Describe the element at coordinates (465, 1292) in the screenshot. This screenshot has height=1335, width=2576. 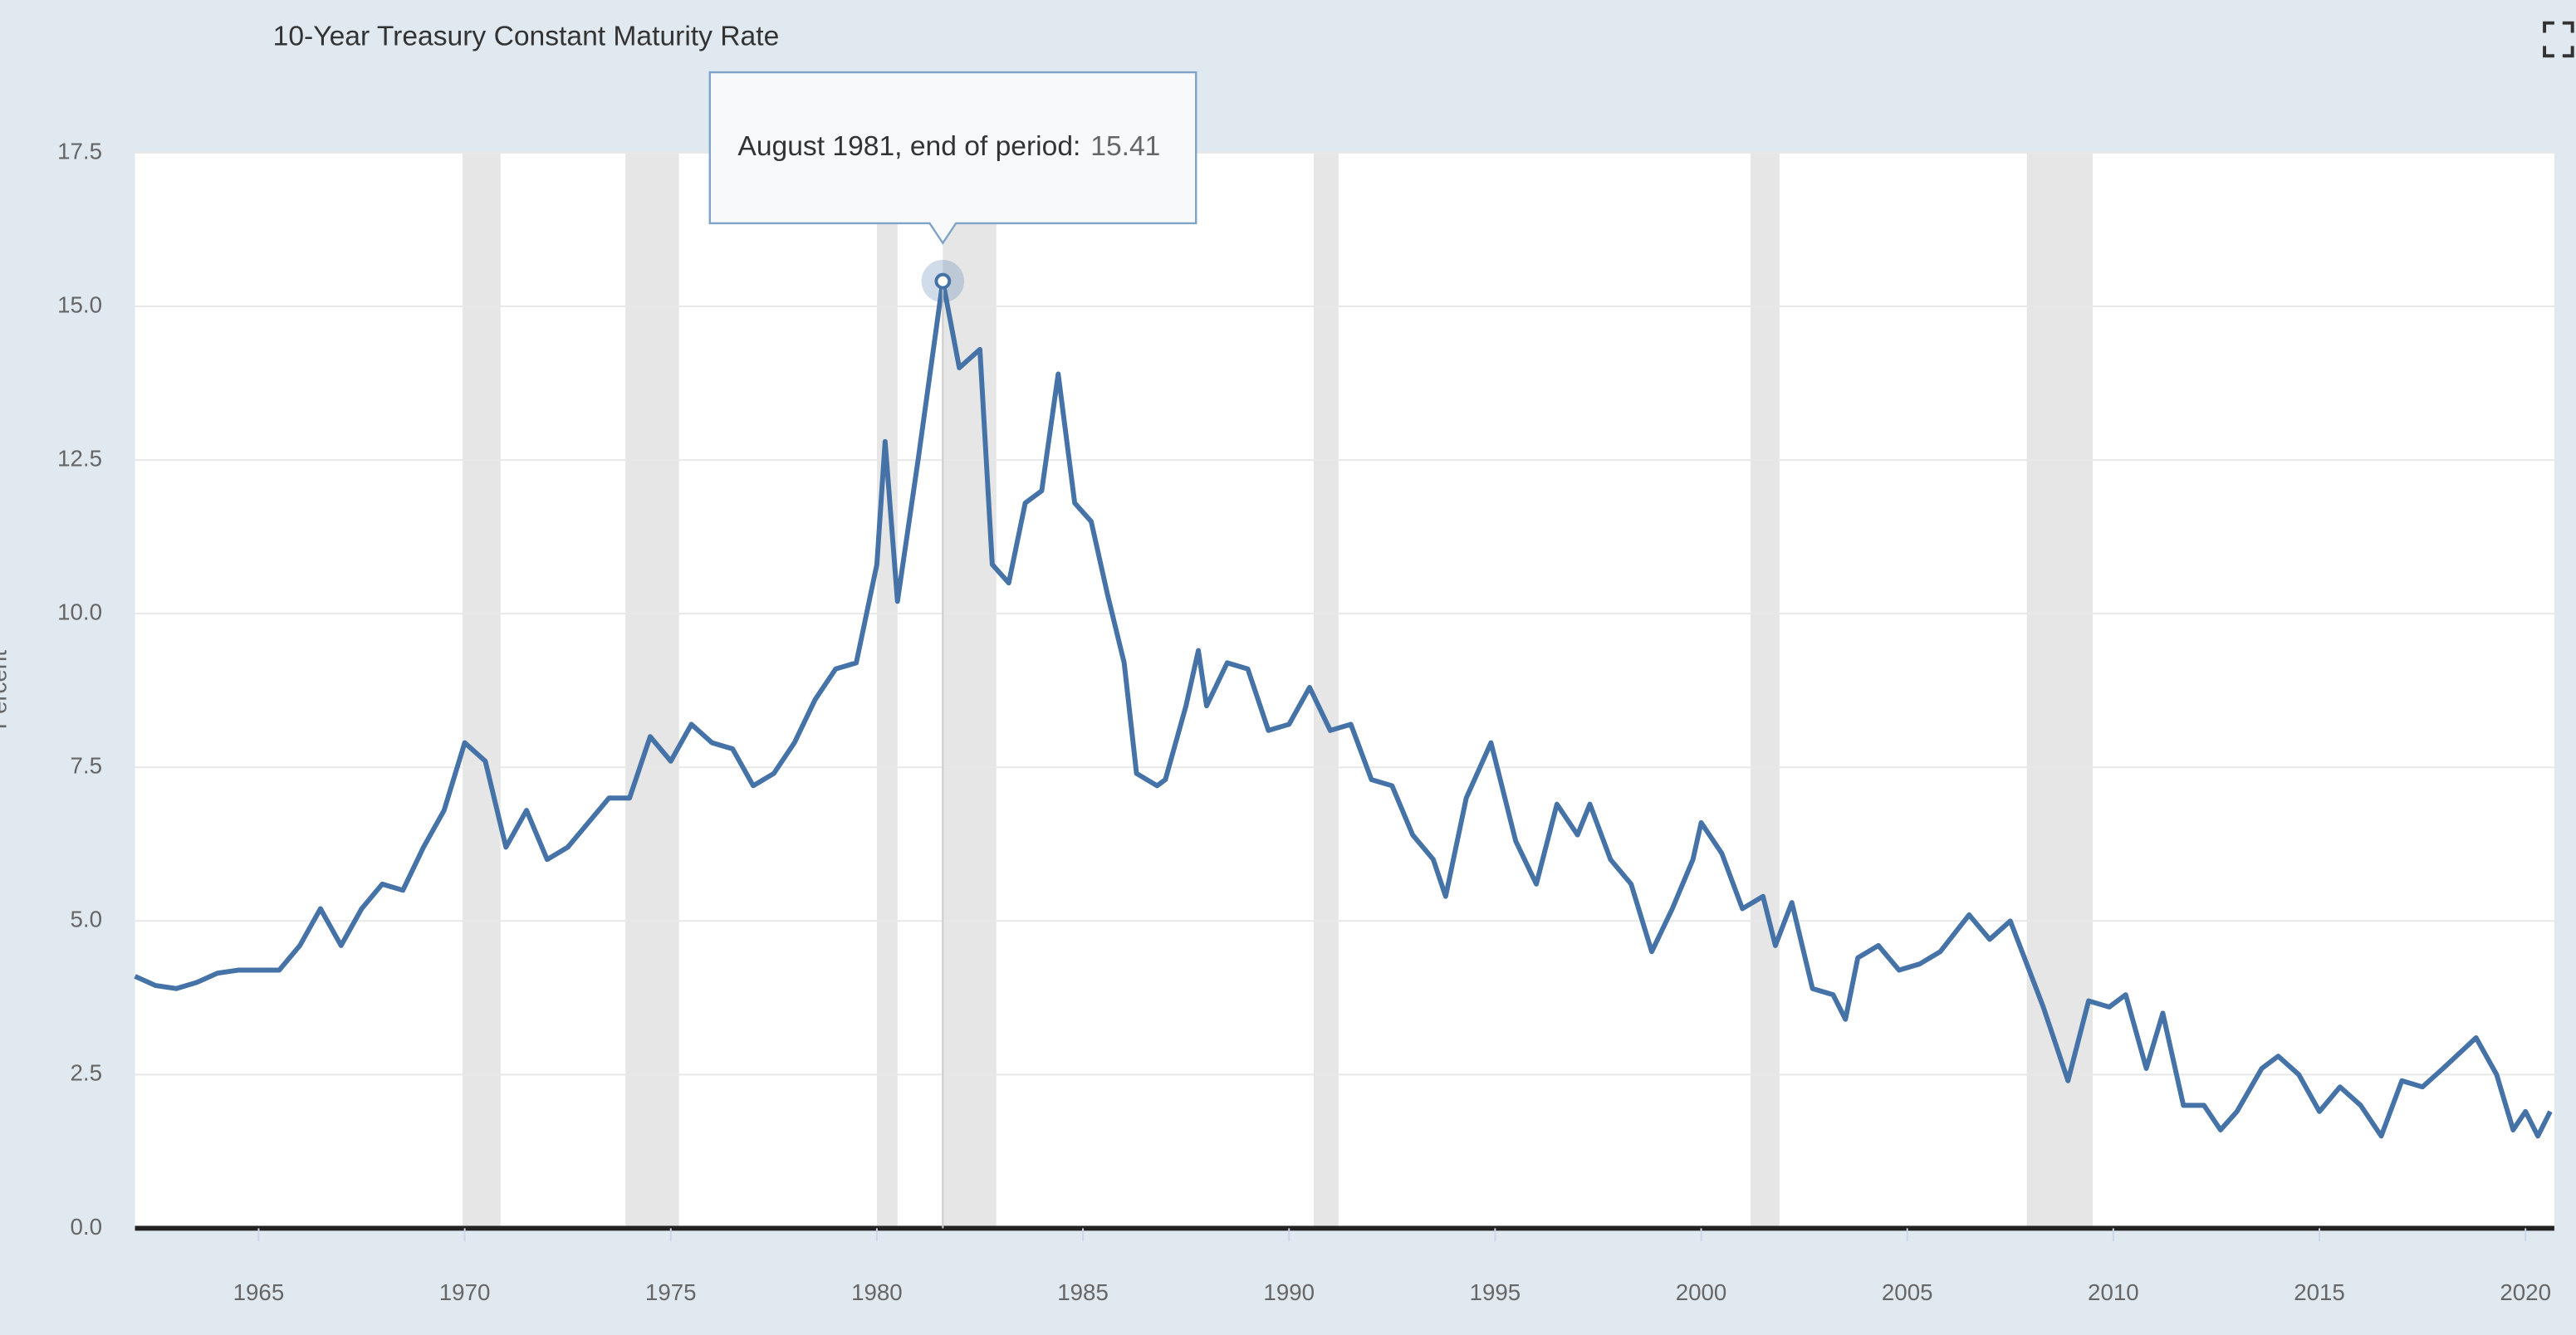
I see `x-tick-label: 1970` at that location.